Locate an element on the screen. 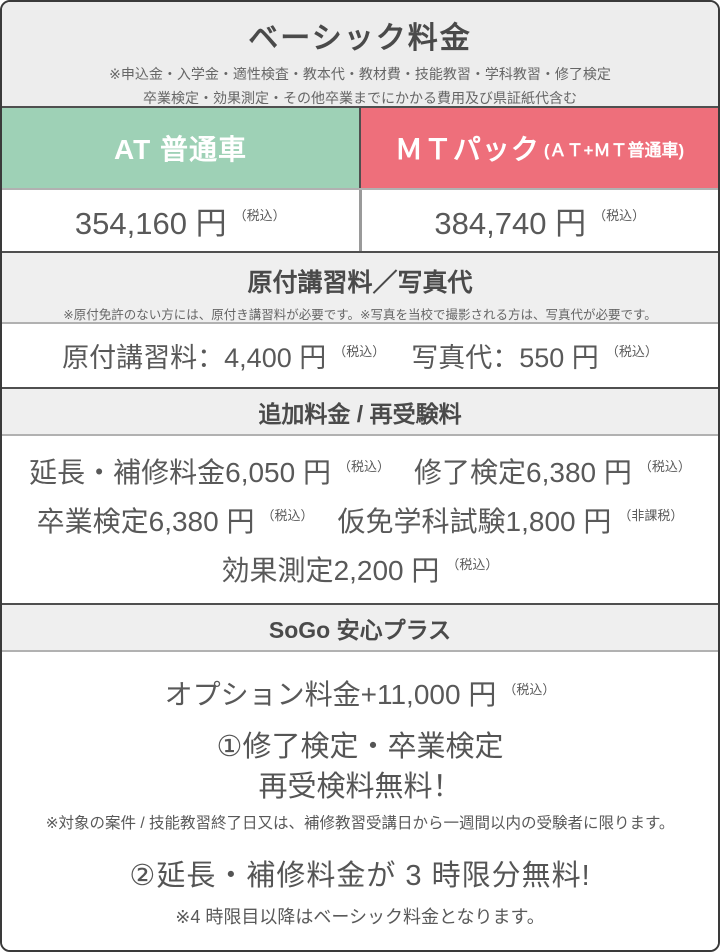 This screenshot has height=952, width=720. effect-measurement-price: 2,200 円 is located at coordinates (386, 570).